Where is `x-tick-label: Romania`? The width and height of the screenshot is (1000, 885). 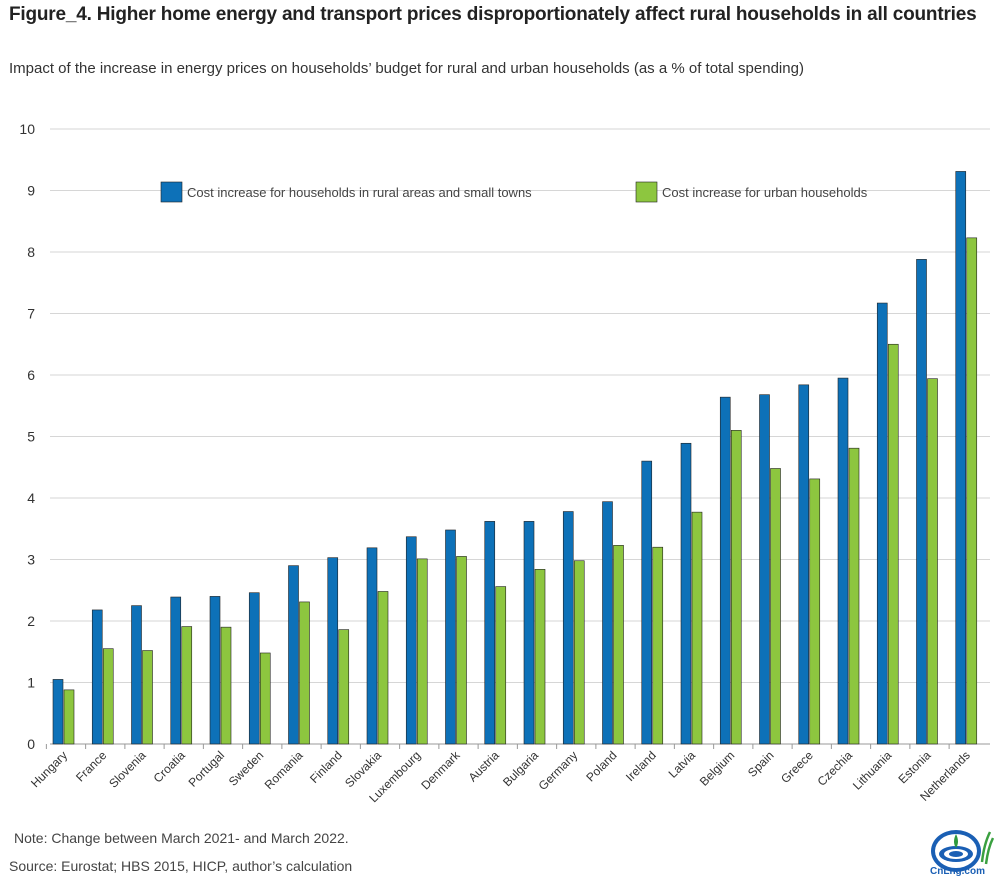
x-tick-label: Romania is located at coordinates (284, 770).